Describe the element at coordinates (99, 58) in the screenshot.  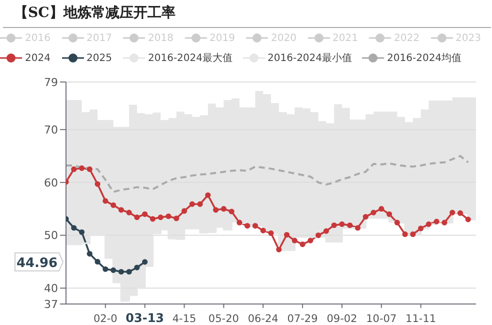
I see `legend-label: 2025` at that location.